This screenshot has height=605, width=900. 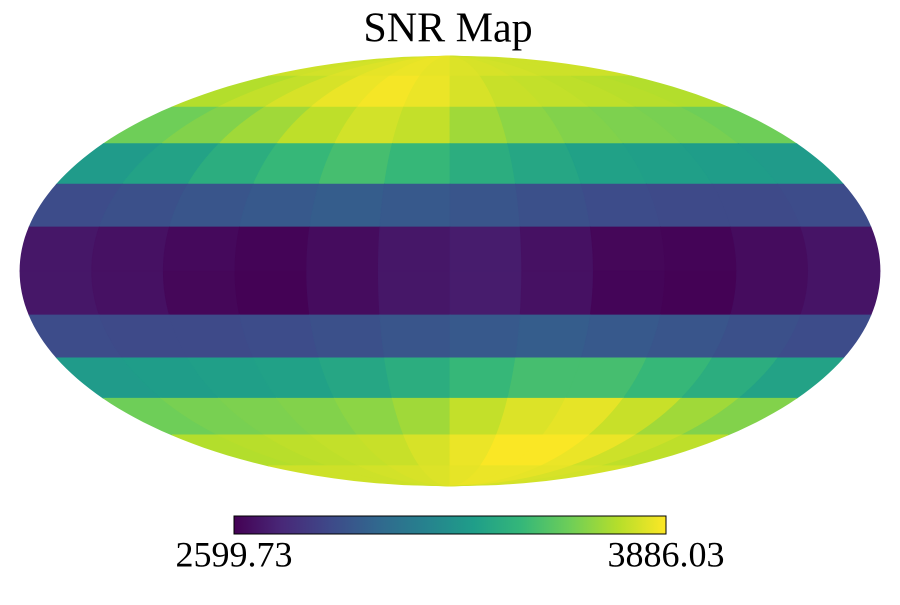 What do you see at coordinates (450, 525) in the screenshot?
I see `colorbar-gradient` at bounding box center [450, 525].